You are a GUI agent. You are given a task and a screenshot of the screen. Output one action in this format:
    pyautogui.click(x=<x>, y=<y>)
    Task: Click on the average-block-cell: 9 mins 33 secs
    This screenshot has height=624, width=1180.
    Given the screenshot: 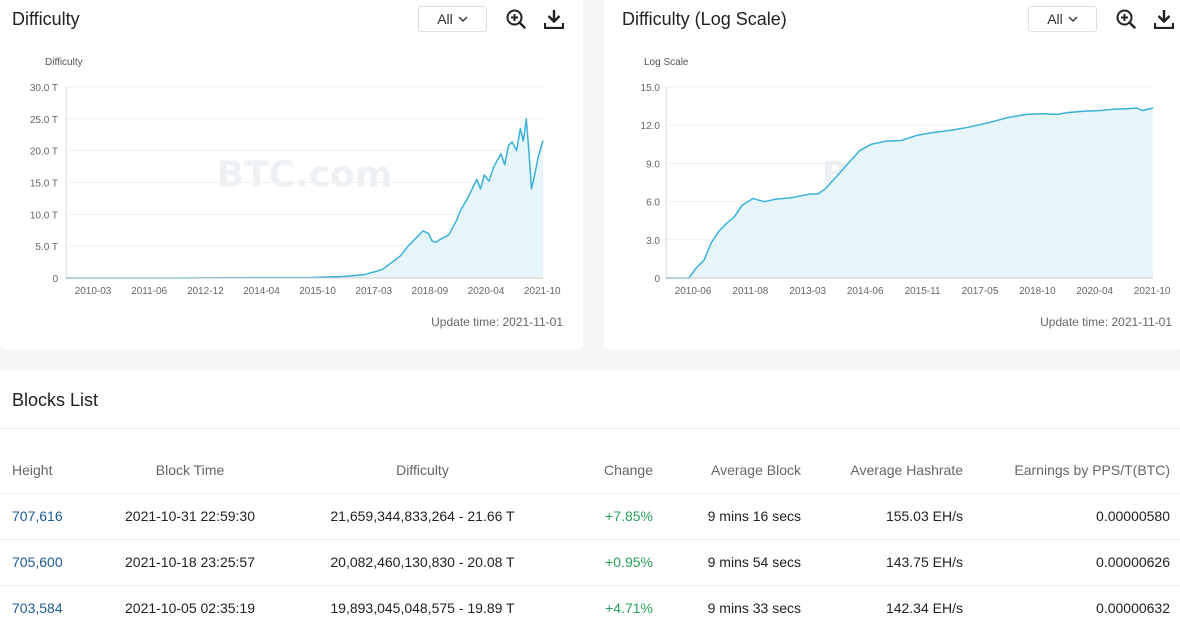 What is the action you would take?
    pyautogui.click(x=728, y=604)
    